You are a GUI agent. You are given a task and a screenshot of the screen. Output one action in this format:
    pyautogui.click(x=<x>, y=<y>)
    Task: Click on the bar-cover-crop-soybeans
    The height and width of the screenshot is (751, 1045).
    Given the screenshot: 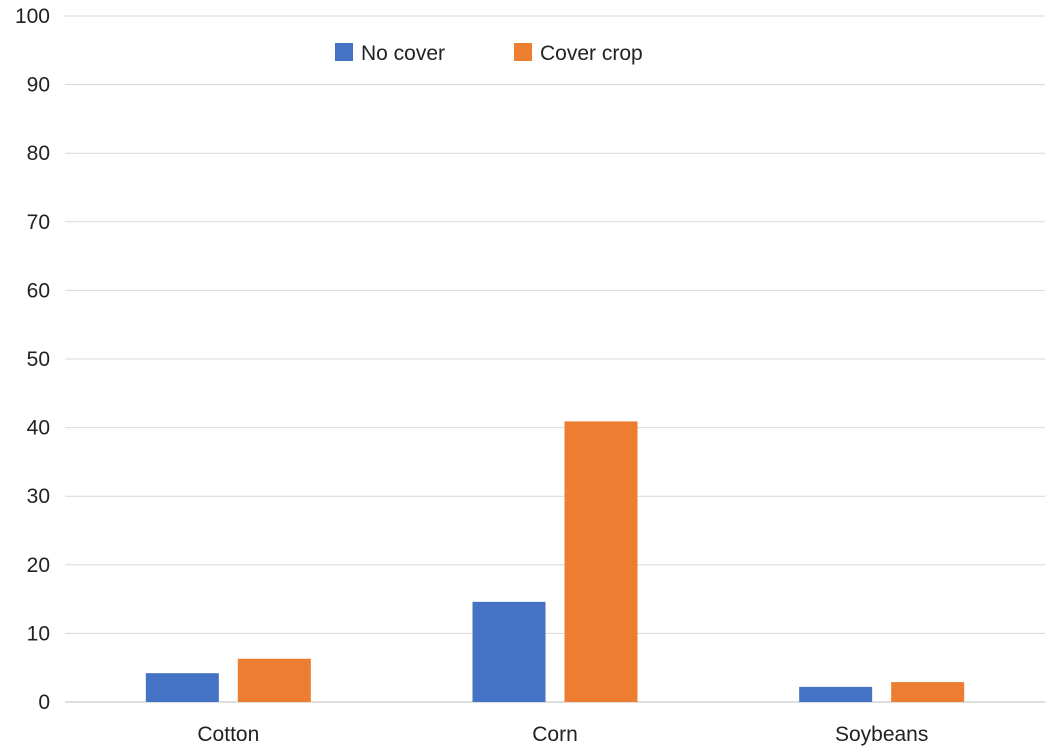 What is the action you would take?
    pyautogui.click(x=928, y=692)
    